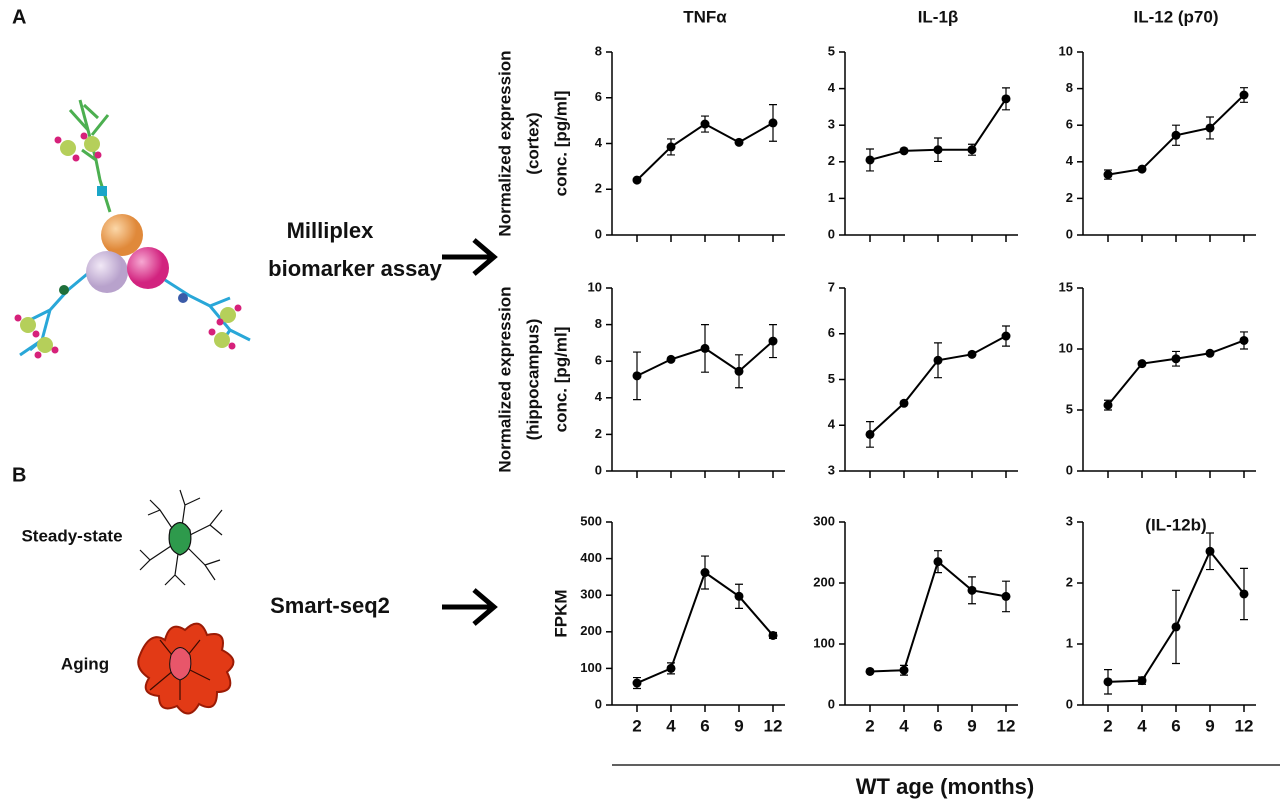 Image resolution: width=1280 pixels, height=803 pixels. Describe the element at coordinates (1209, 725) in the screenshot. I see `x-tick-label: 9` at that location.